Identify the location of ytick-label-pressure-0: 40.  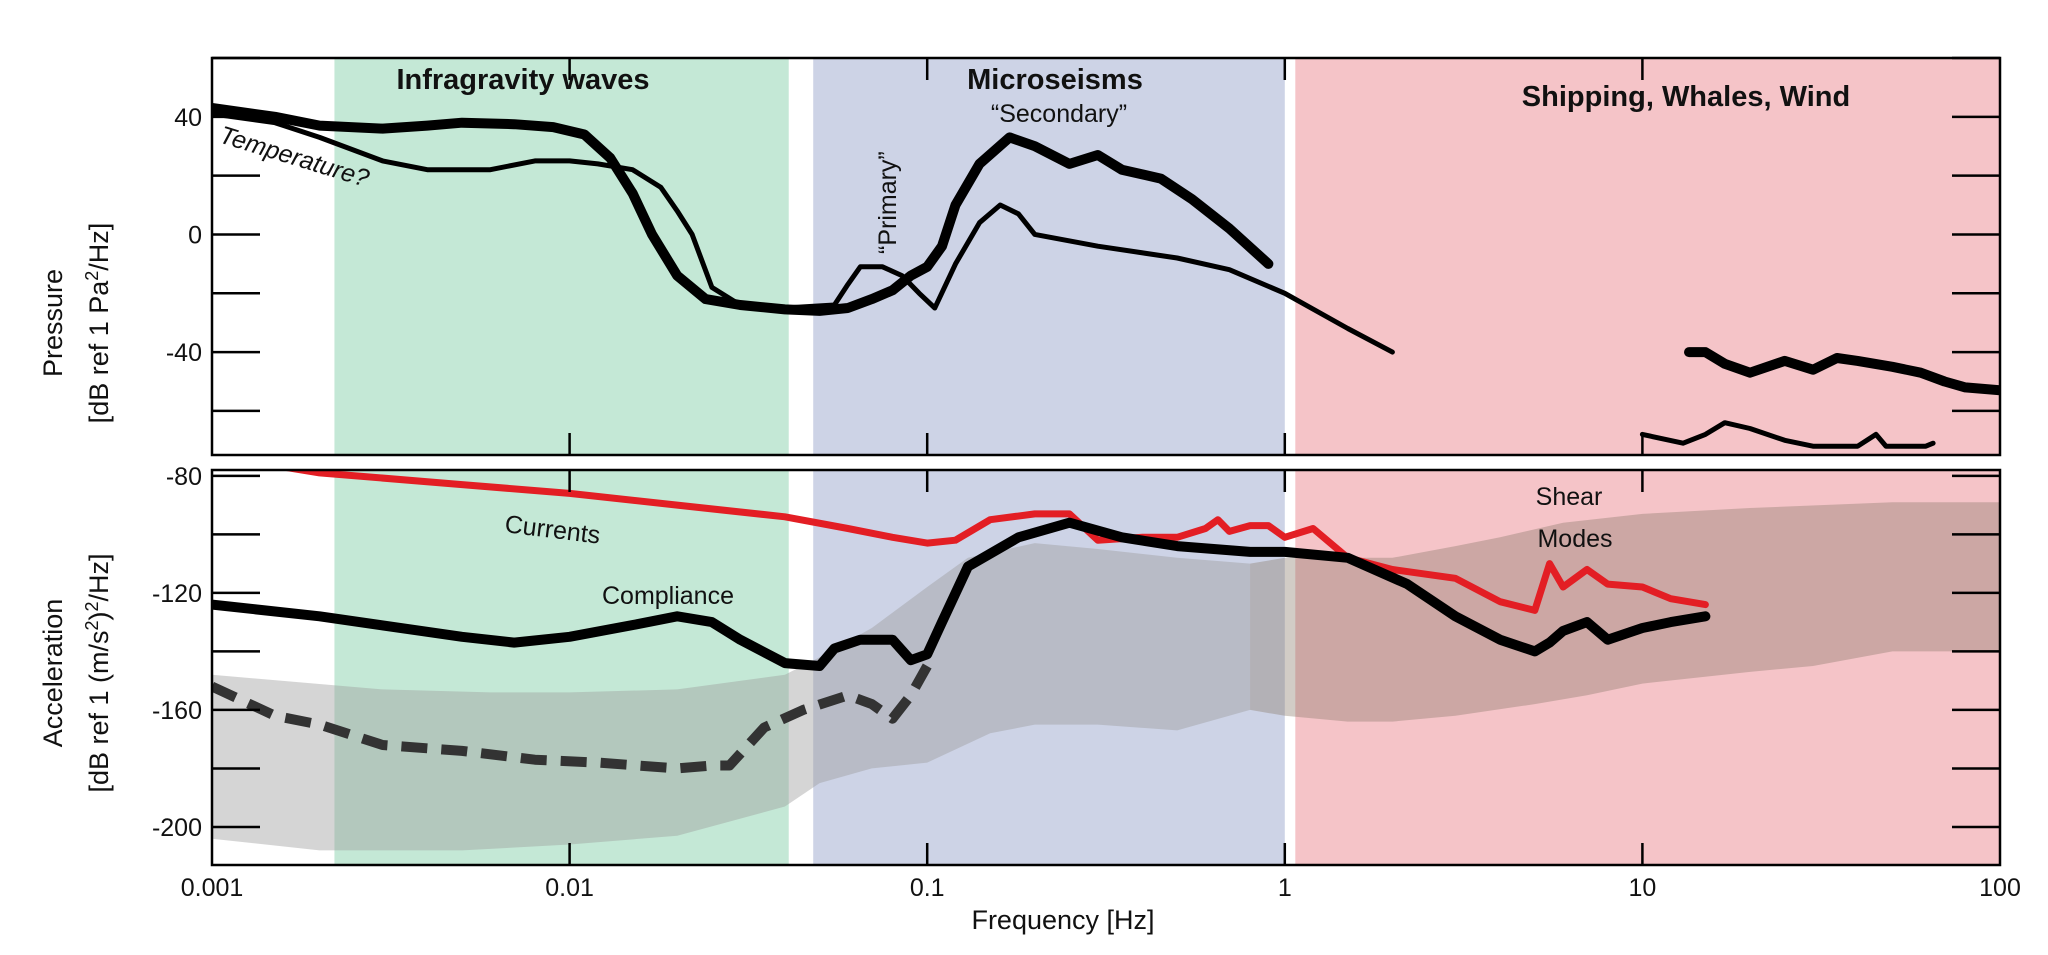
(188, 118).